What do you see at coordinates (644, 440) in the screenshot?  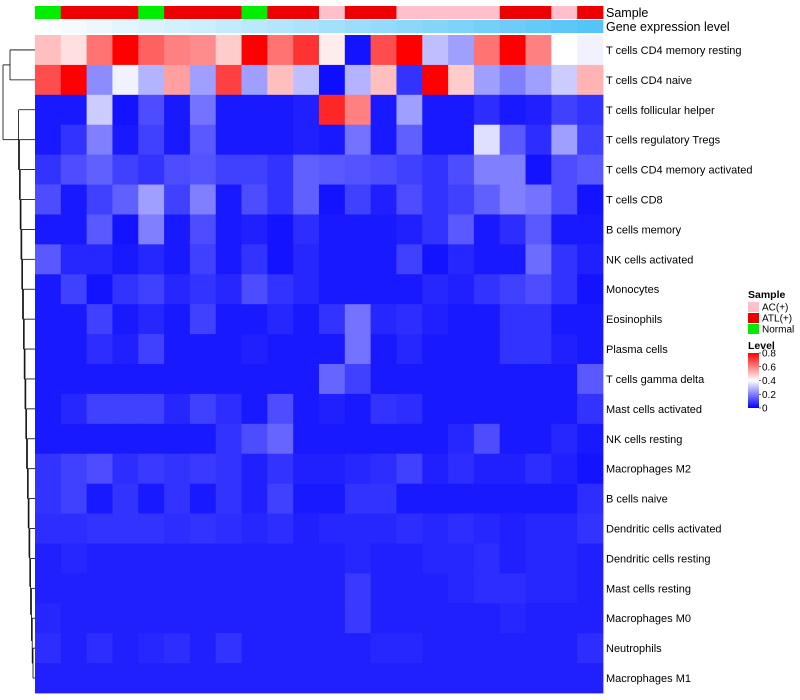 I see `row-label: NK cells resting` at bounding box center [644, 440].